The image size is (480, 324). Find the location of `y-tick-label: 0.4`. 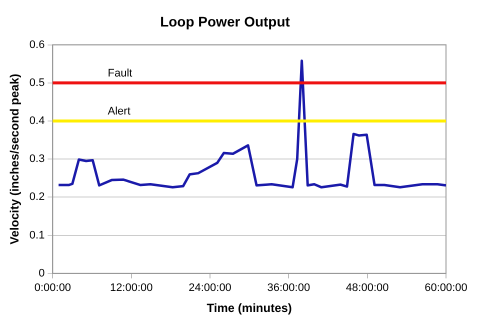

y-tick-label: 0.4 is located at coordinates (37, 121).